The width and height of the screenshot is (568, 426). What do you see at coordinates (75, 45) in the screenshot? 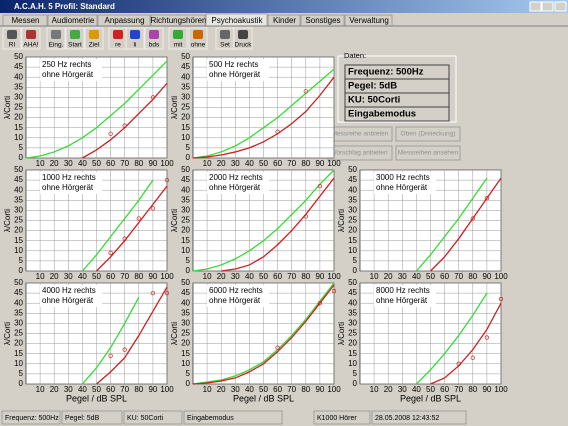
I see `toolbar-label: Start` at bounding box center [75, 45].